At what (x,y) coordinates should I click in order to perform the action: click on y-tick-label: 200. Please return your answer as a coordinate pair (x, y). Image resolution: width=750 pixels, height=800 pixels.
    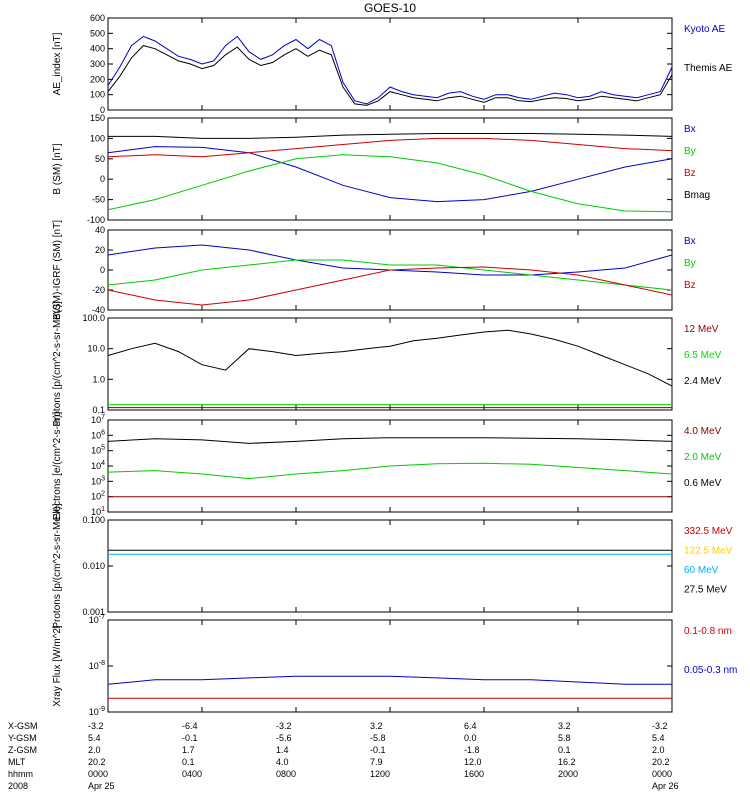
    Looking at the image, I should click on (97, 79).